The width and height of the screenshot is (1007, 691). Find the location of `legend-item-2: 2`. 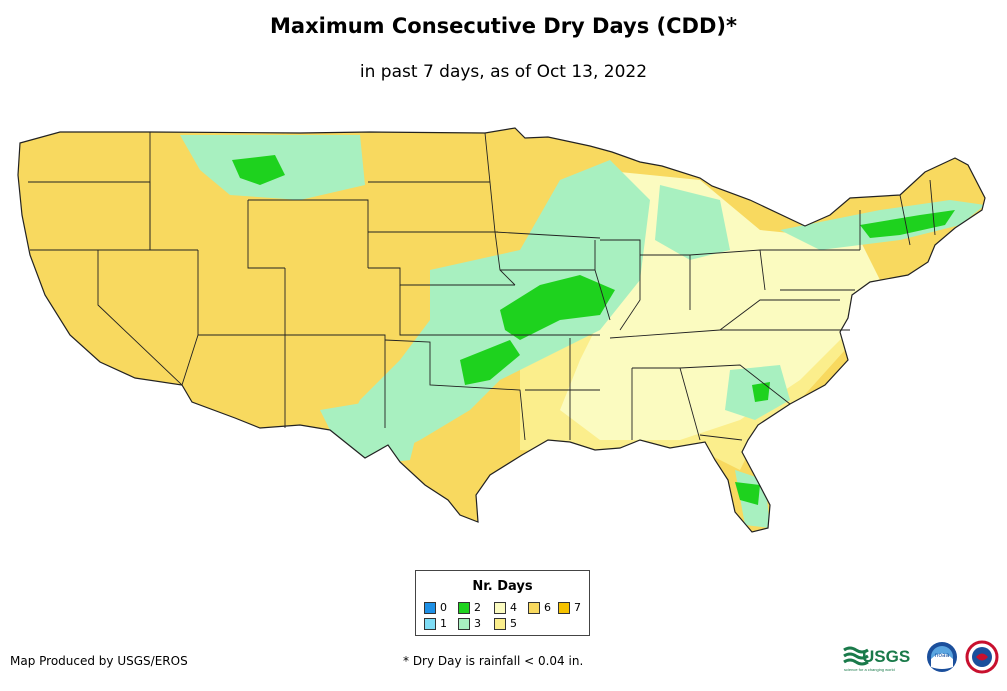

legend-item-2: 2 is located at coordinates (469, 608).